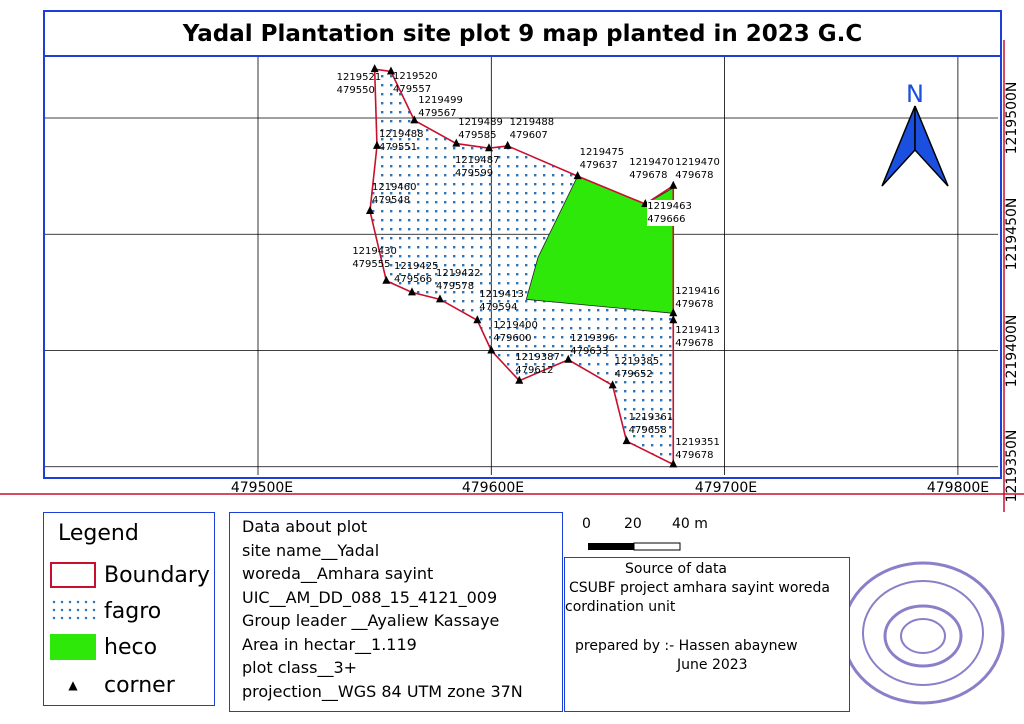  I want to click on legend-title: Legend, so click(98, 533).